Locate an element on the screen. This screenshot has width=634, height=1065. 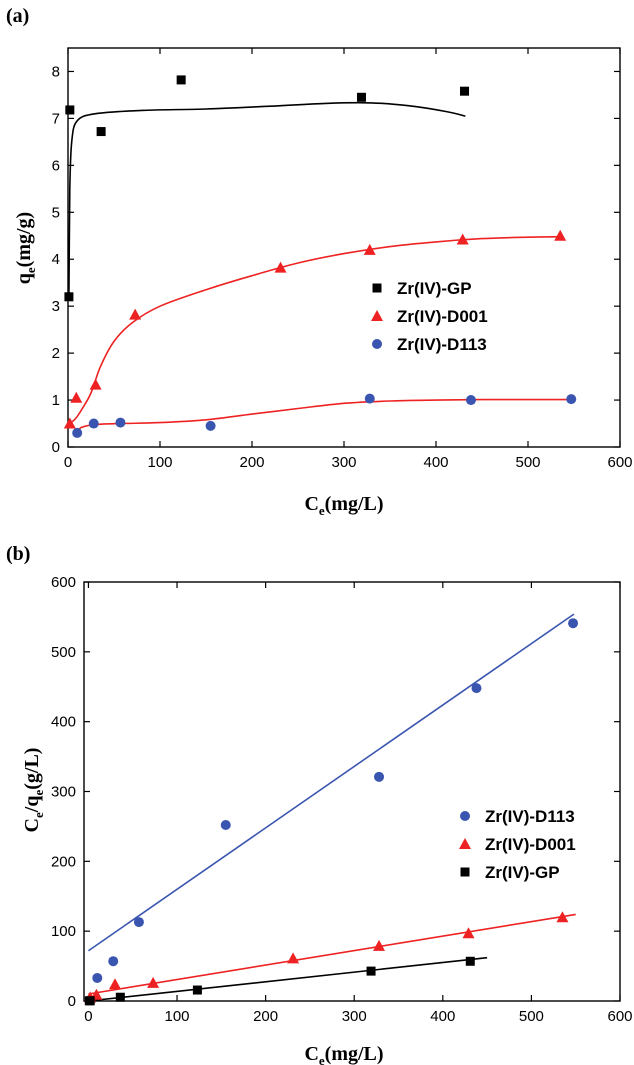
y-tick-label: 8 is located at coordinates (56, 71).